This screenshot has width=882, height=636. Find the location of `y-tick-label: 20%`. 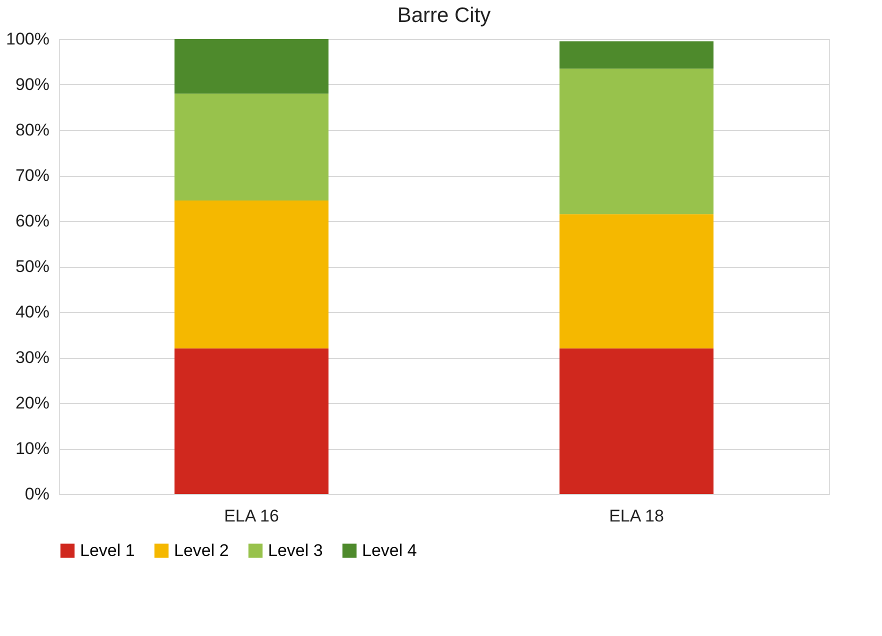

y-tick-label: 20% is located at coordinates (32, 403).